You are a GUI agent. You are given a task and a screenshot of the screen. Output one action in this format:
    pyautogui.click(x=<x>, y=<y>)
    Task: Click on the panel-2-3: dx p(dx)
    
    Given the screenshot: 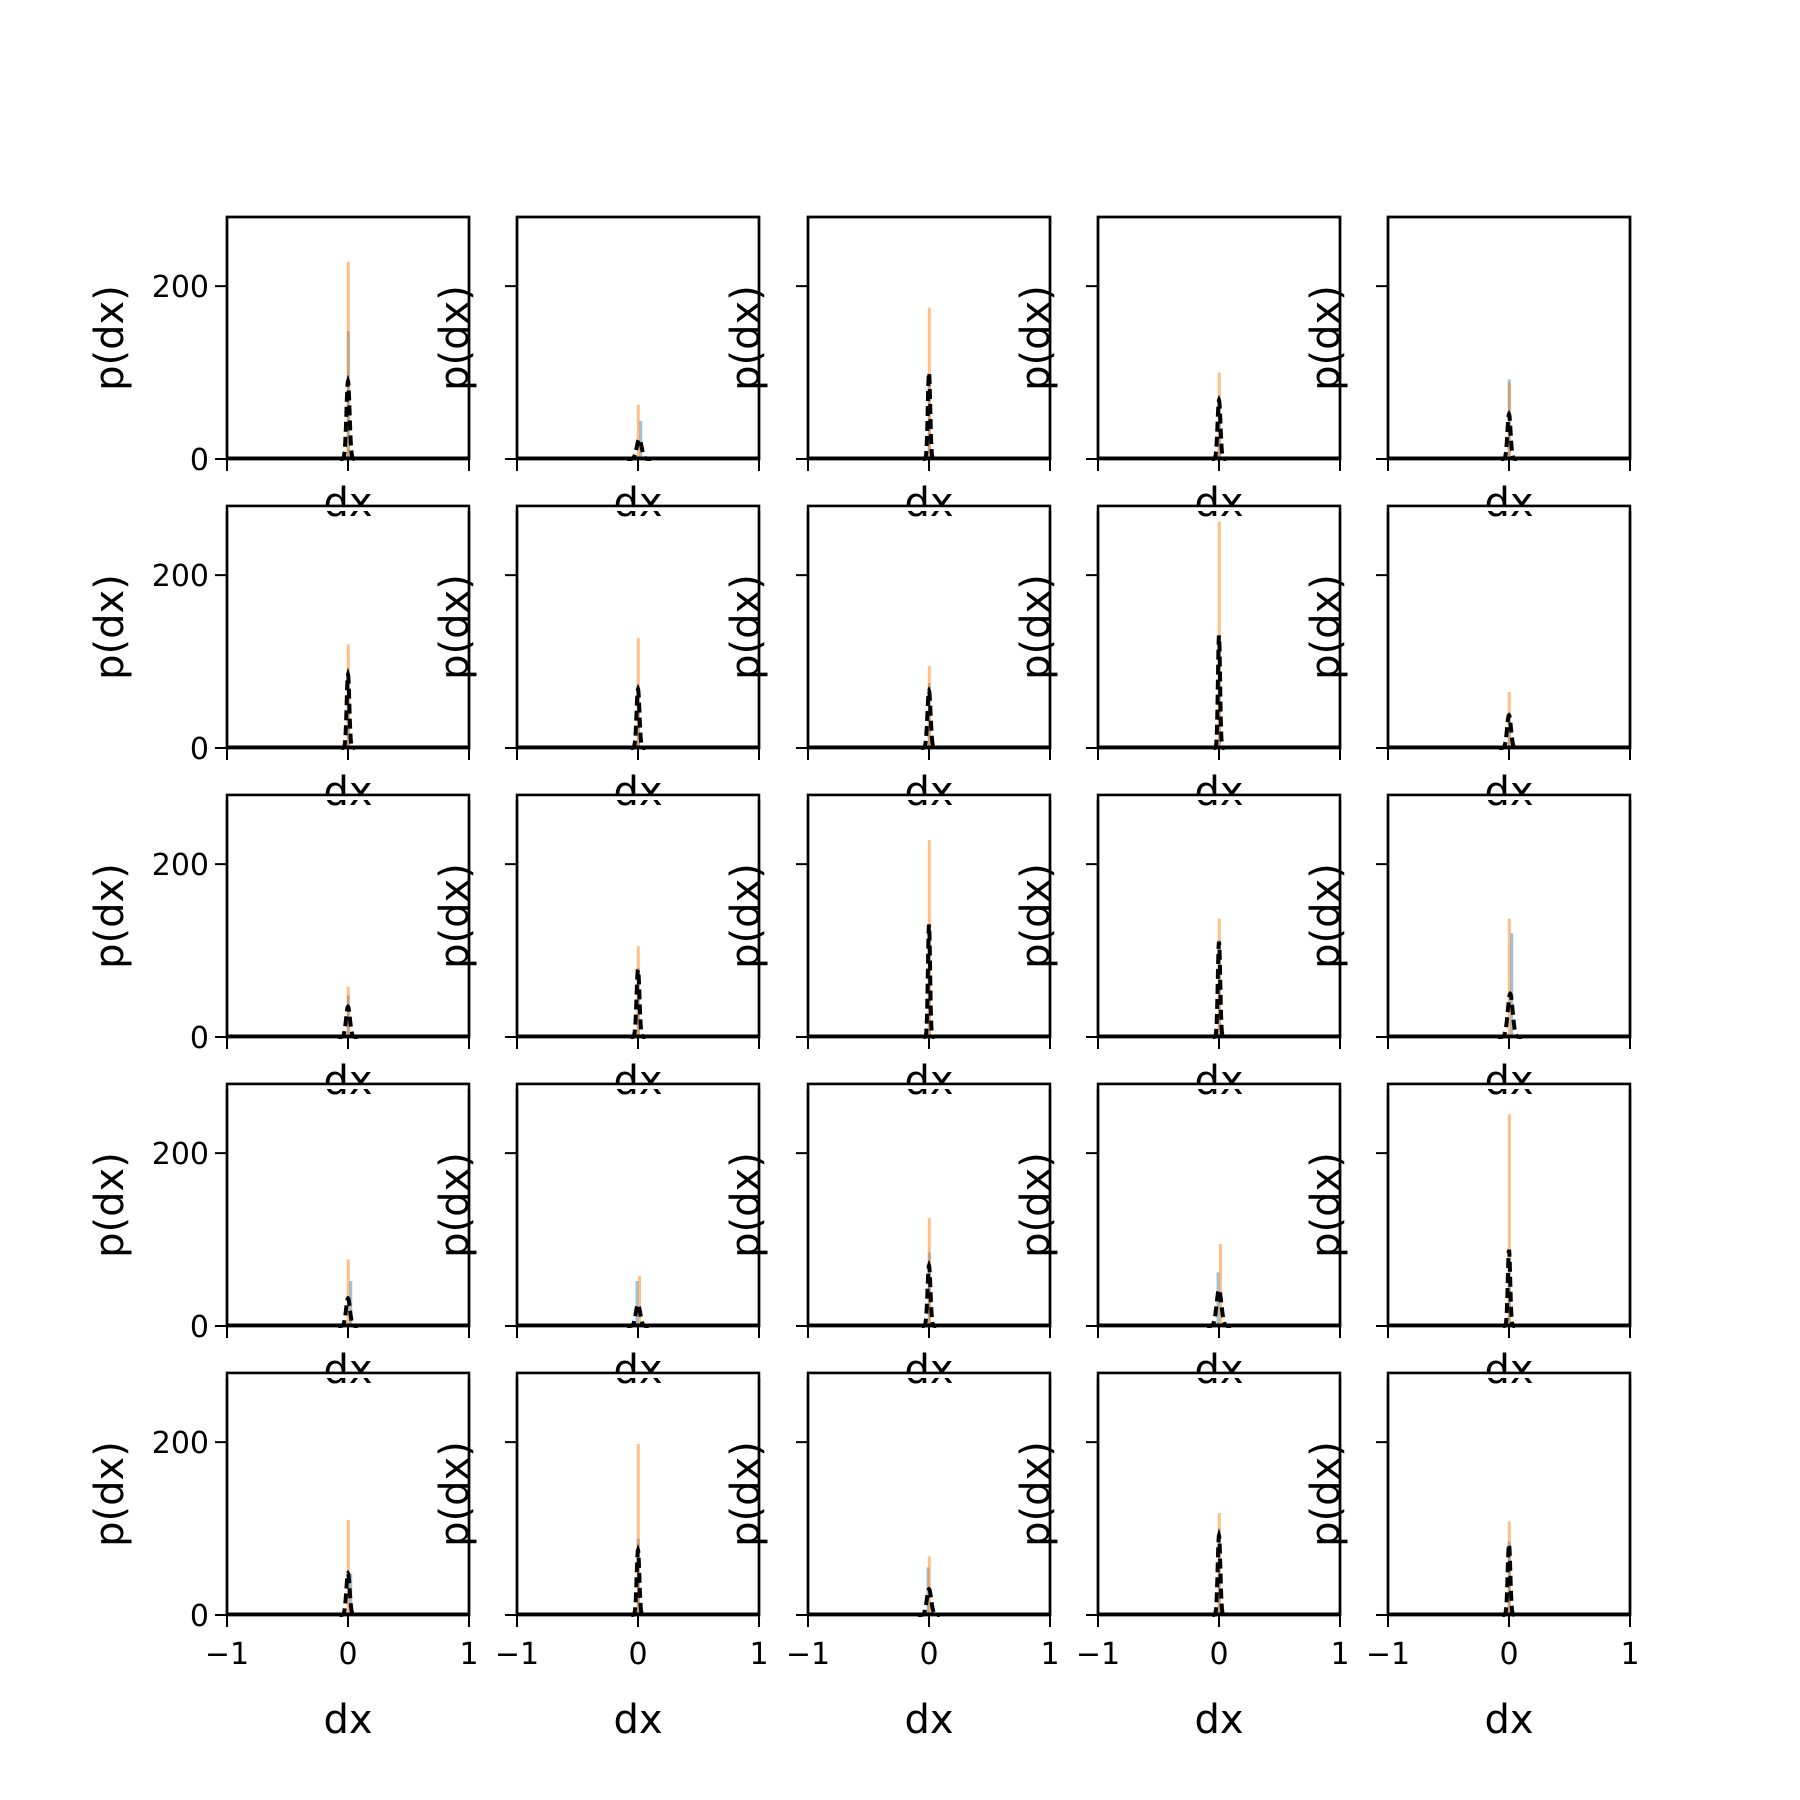 What is the action you would take?
    pyautogui.click(x=1177, y=948)
    